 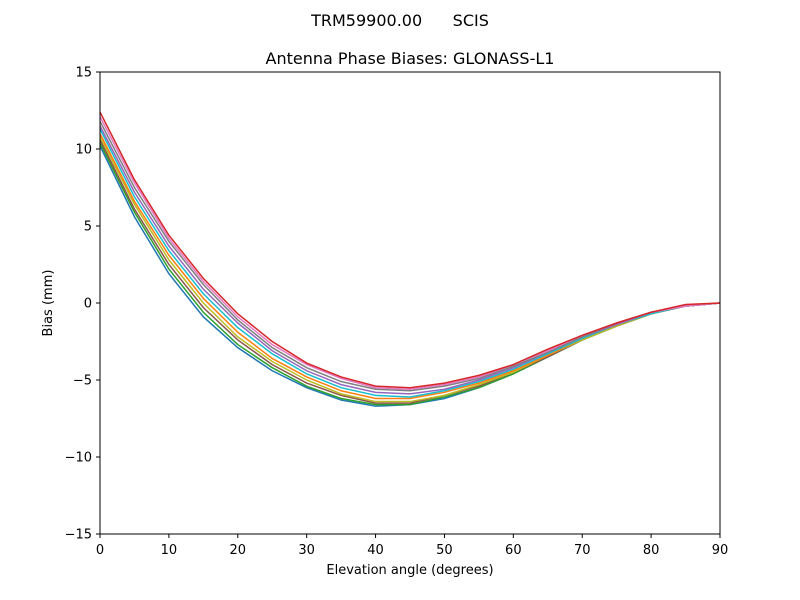 What do you see at coordinates (100, 550) in the screenshot?
I see `x-tick-label: 0` at bounding box center [100, 550].